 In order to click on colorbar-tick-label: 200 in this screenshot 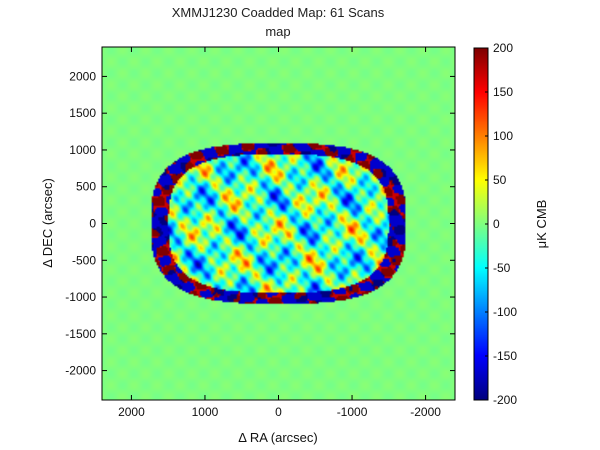, I will do `click(503, 48)`.